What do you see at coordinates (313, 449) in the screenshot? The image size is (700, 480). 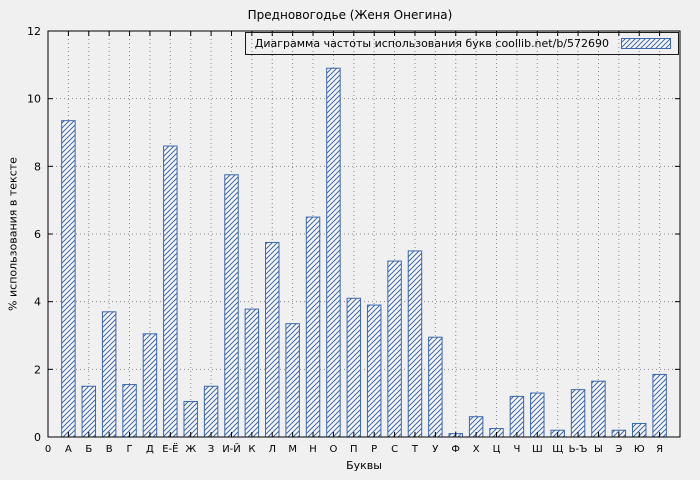 I see `x-tick-label: Н` at bounding box center [313, 449].